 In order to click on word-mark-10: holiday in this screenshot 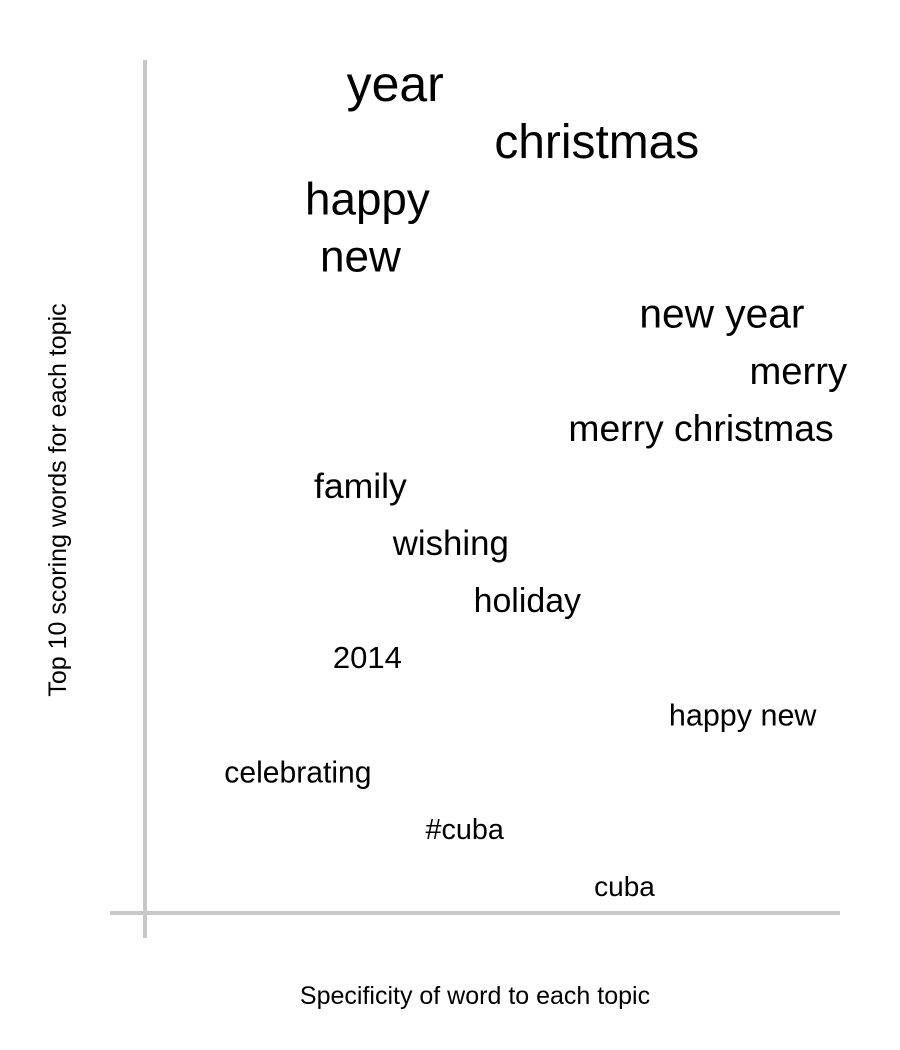, I will do `click(527, 601)`.